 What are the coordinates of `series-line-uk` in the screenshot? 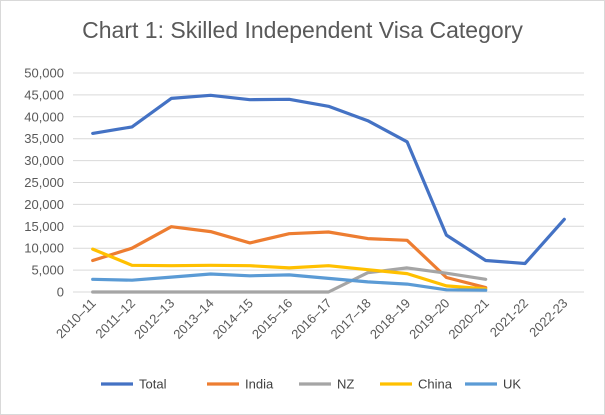 It's located at (289, 282).